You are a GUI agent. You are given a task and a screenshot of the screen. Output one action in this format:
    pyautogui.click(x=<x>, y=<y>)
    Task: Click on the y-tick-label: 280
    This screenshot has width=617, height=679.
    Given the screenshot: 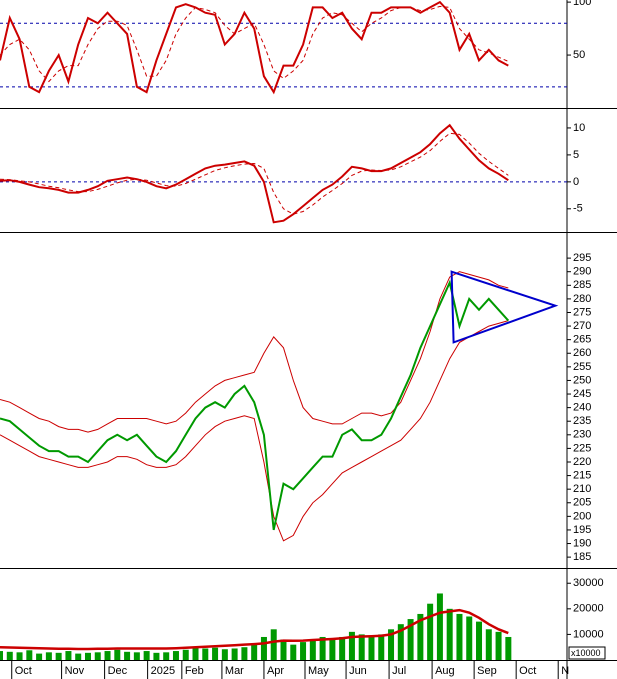 What is the action you would take?
    pyautogui.click(x=582, y=299)
    